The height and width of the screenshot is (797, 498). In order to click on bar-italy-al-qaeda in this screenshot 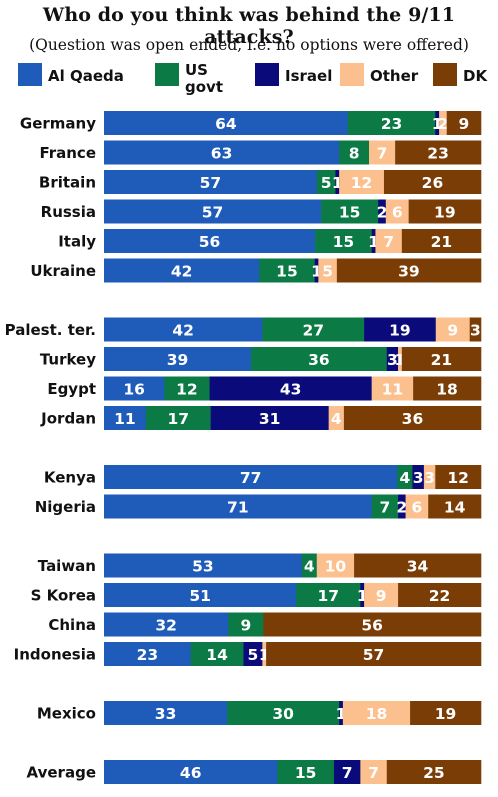, I will do `click(210, 241)`.